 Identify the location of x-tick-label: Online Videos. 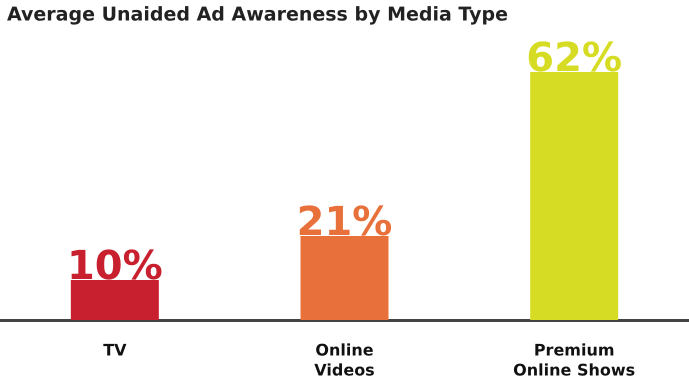
(344, 360).